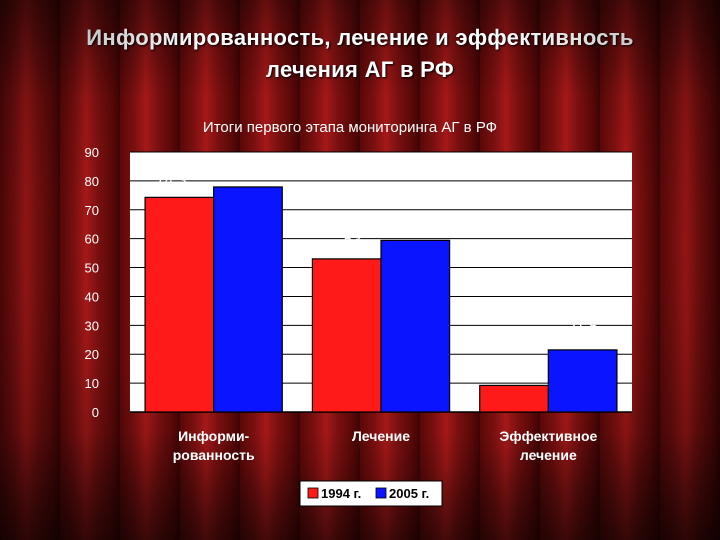 This screenshot has height=540, width=720. I want to click on data-label-1-0: 53, so click(353, 240).